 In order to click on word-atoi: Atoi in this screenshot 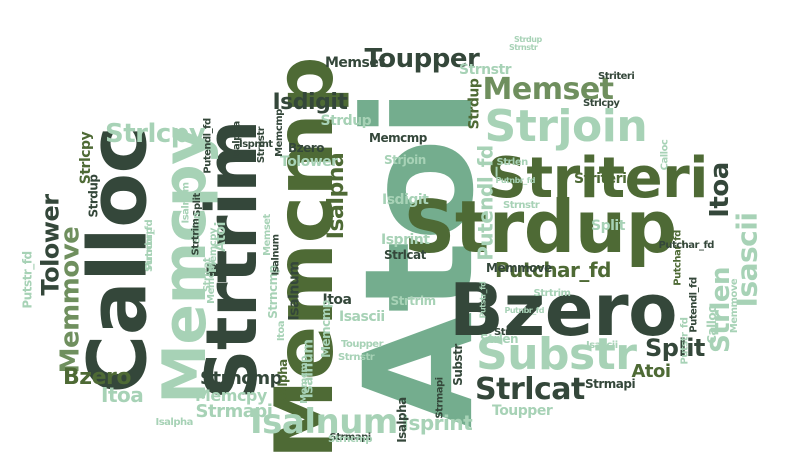, I will do `click(651, 371)`.